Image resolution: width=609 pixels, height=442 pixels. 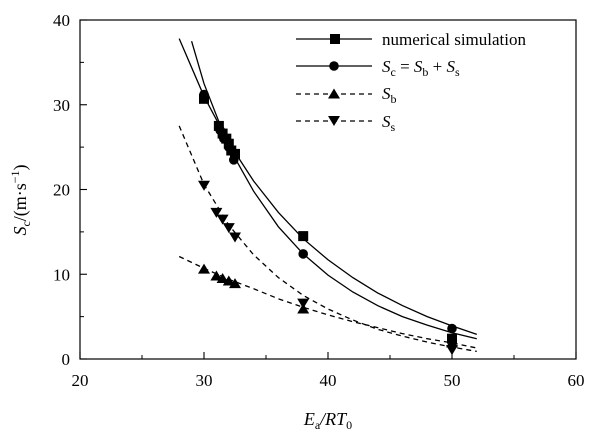 What do you see at coordinates (327, 420) in the screenshot?
I see `x-axis-title: Ea/RT0` at bounding box center [327, 420].